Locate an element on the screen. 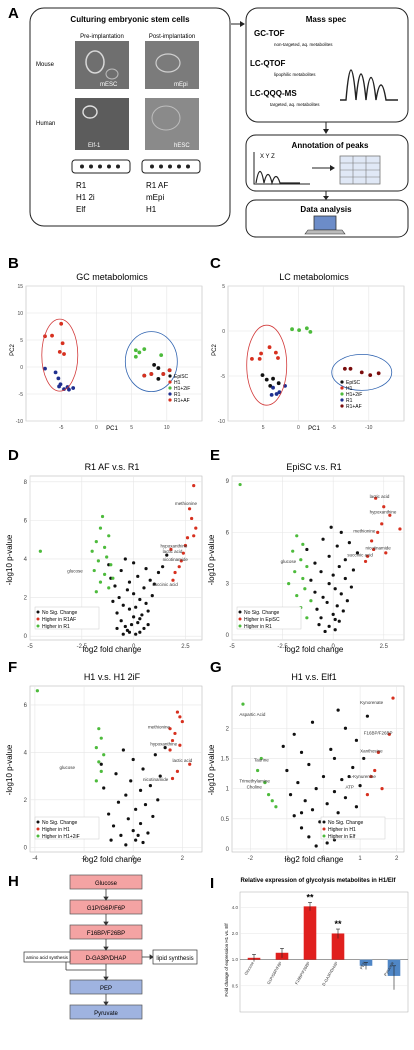  lipid-synthesis-label: lipid synthesis is located at coordinates (174, 959).